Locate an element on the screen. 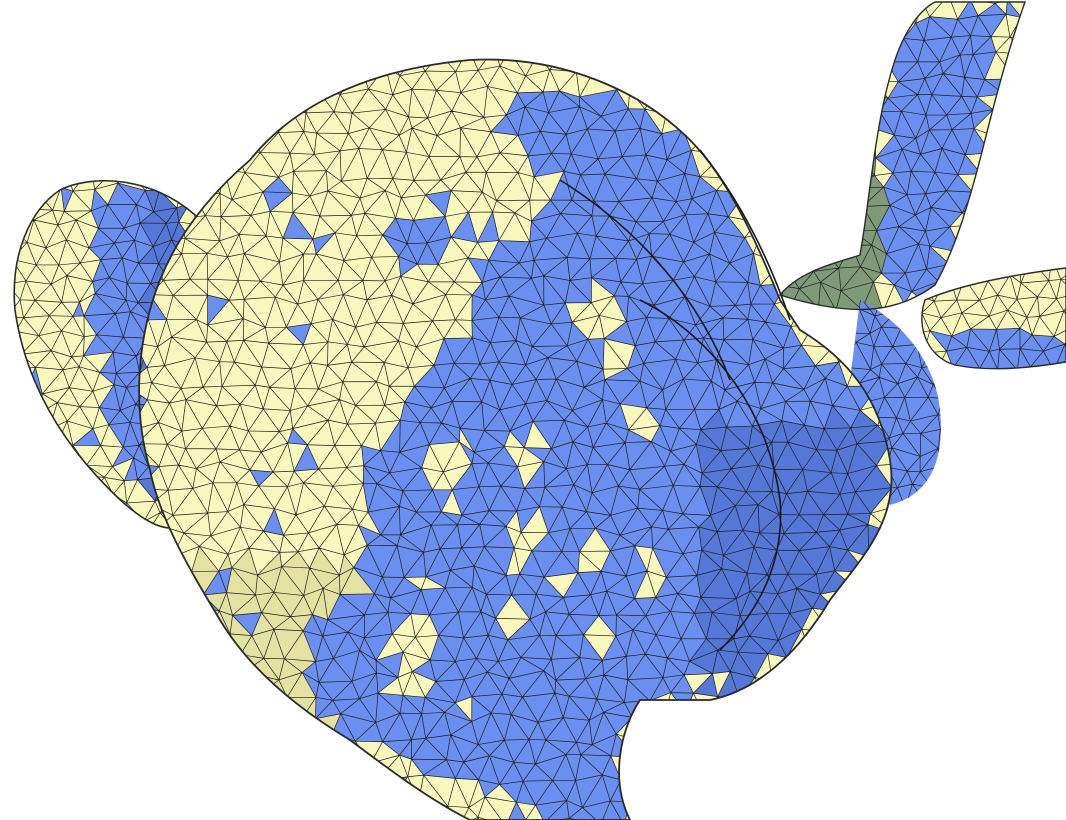  ear1-outline is located at coordinates (902, 156).